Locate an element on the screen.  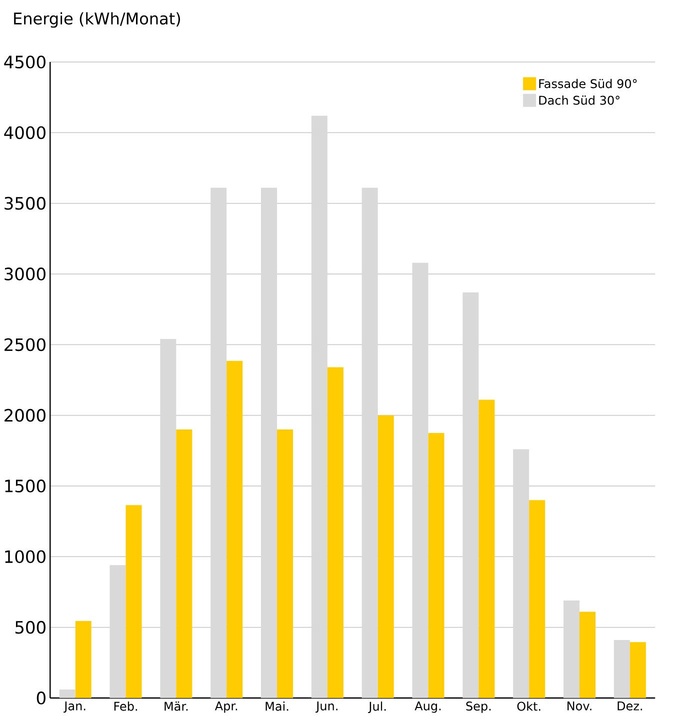
x-tick-label: Dez. is located at coordinates (630, 706).